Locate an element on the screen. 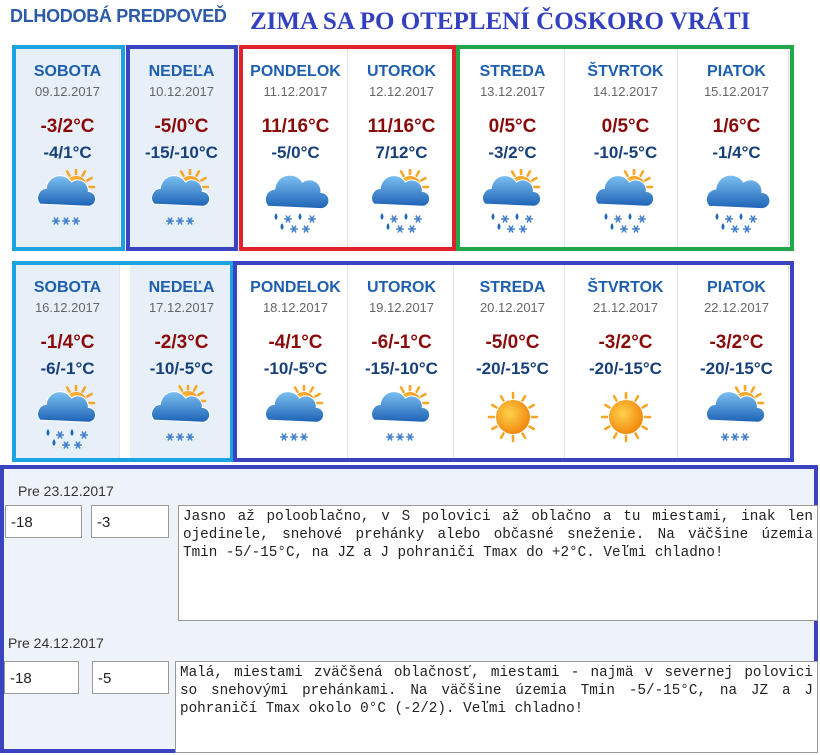 The height and width of the screenshot is (755, 820). day-cell: NEDEĽA 17.12.2017 -2/3°C -10/-5°C is located at coordinates (182, 361).